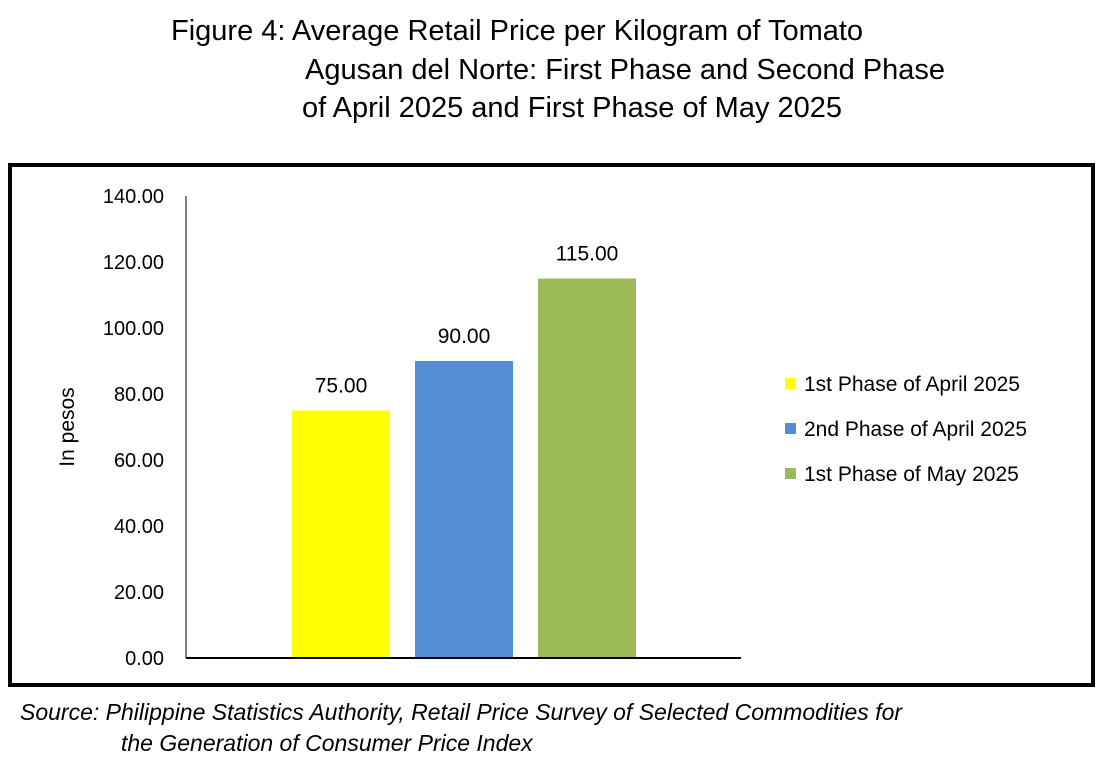 Image resolution: width=1109 pixels, height=764 pixels. Describe the element at coordinates (464, 336) in the screenshot. I see `data-label: 90.00` at that location.